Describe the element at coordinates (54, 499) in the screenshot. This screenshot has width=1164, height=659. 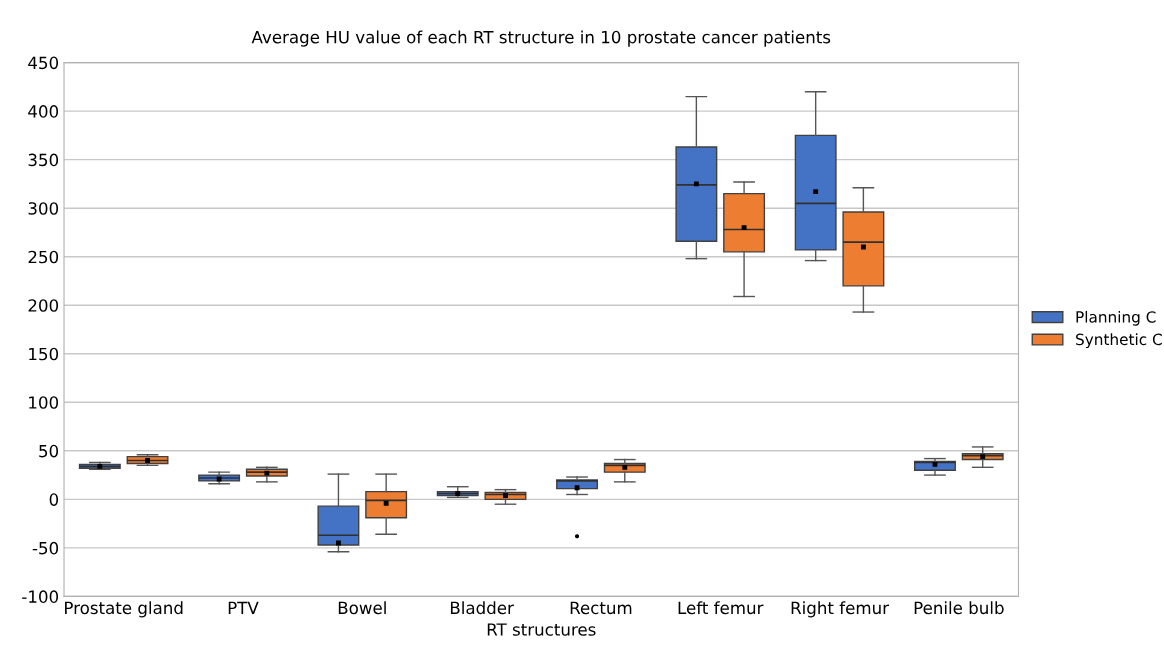
I see `y-tick-label: 0` at that location.